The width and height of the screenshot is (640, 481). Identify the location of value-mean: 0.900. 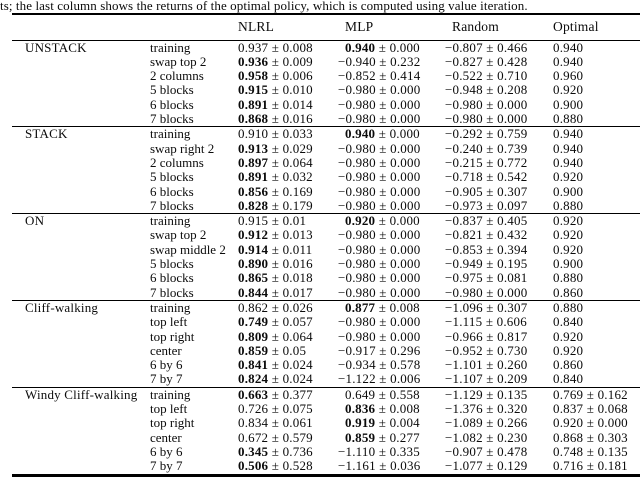
(568, 191).